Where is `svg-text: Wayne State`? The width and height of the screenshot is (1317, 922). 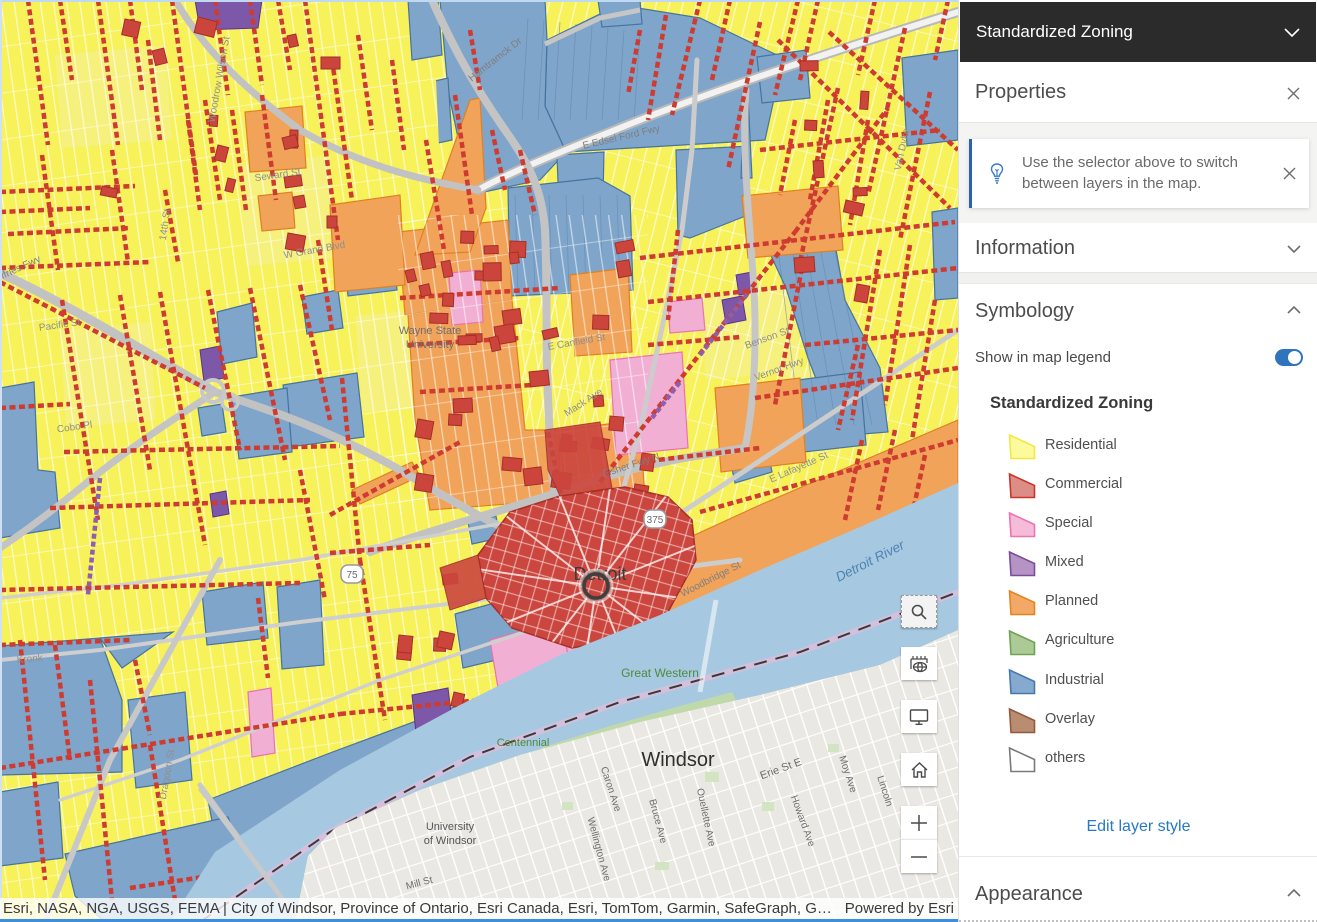 svg-text: Wayne State is located at coordinates (430, 331).